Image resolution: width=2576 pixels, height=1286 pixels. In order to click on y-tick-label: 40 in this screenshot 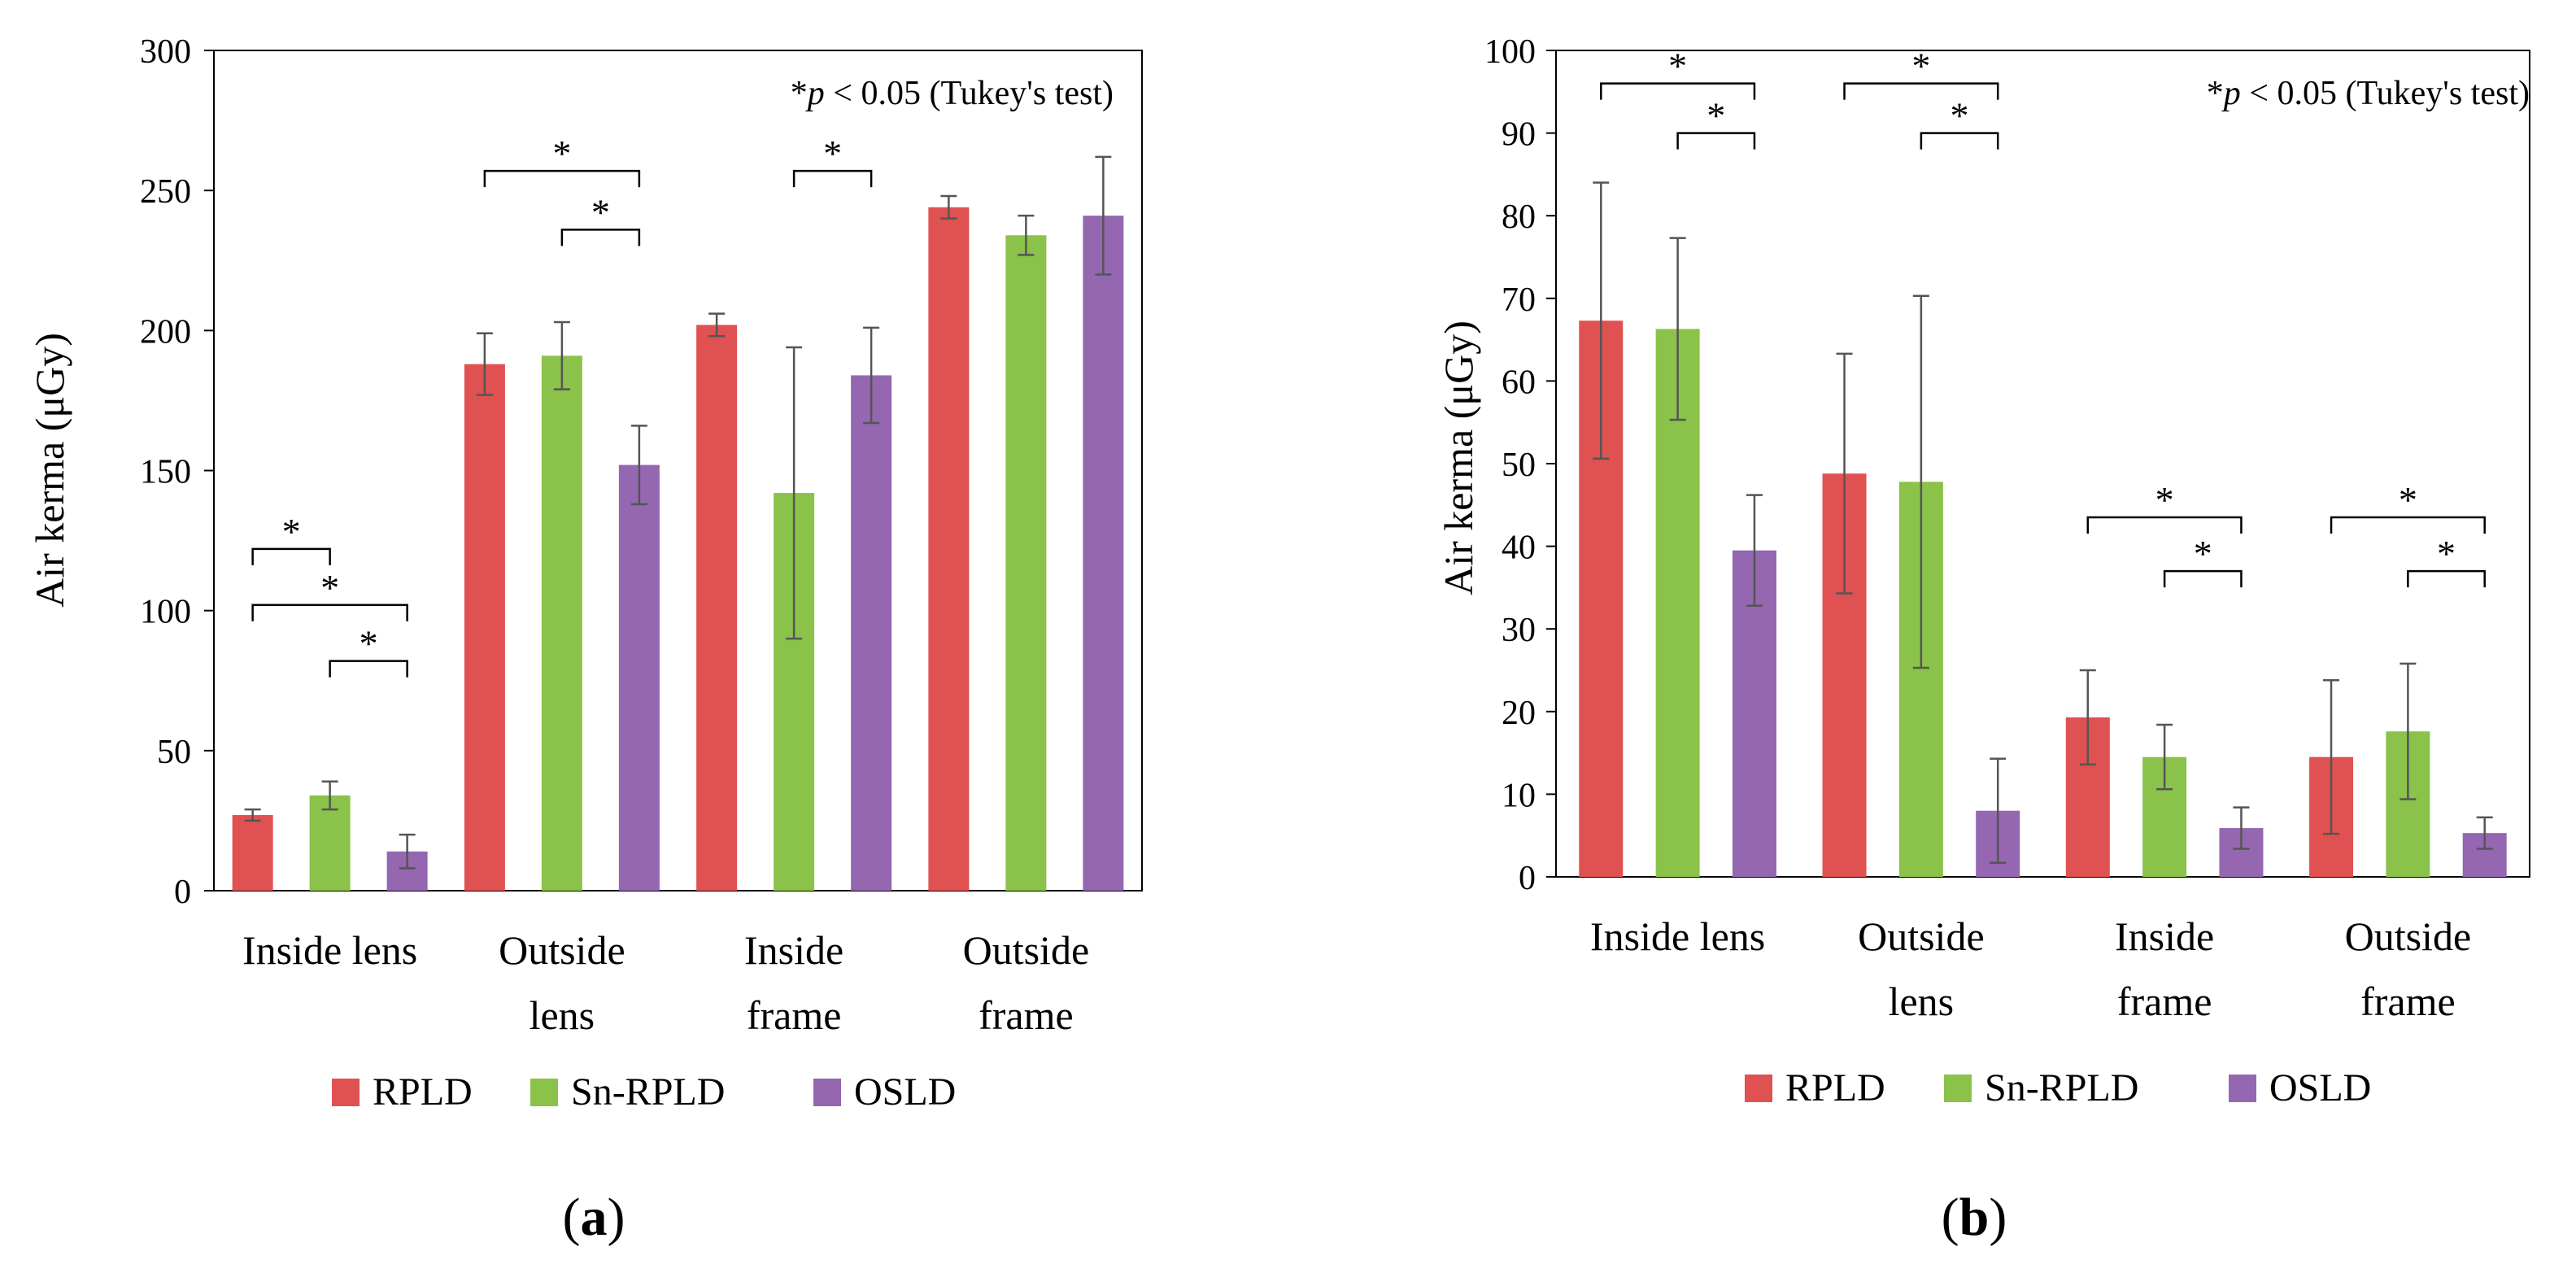, I will do `click(1519, 548)`.